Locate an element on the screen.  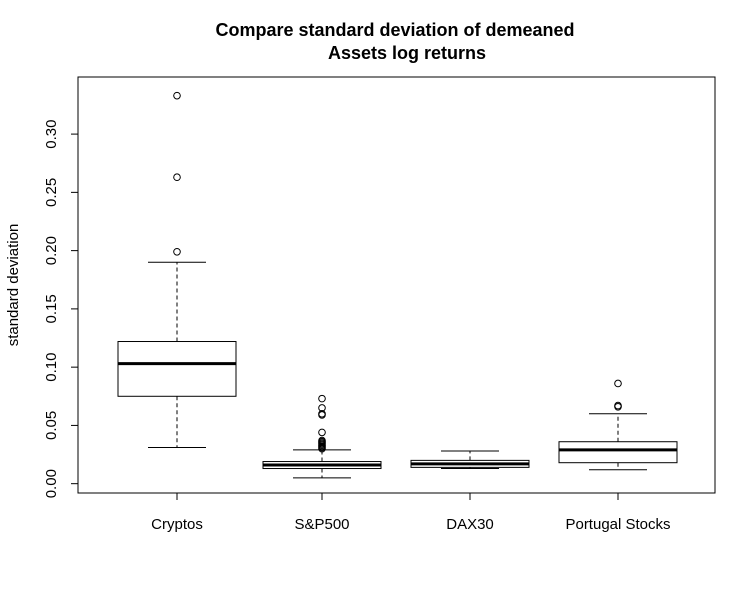
y-tick-label: 0.25 is located at coordinates (51, 192).